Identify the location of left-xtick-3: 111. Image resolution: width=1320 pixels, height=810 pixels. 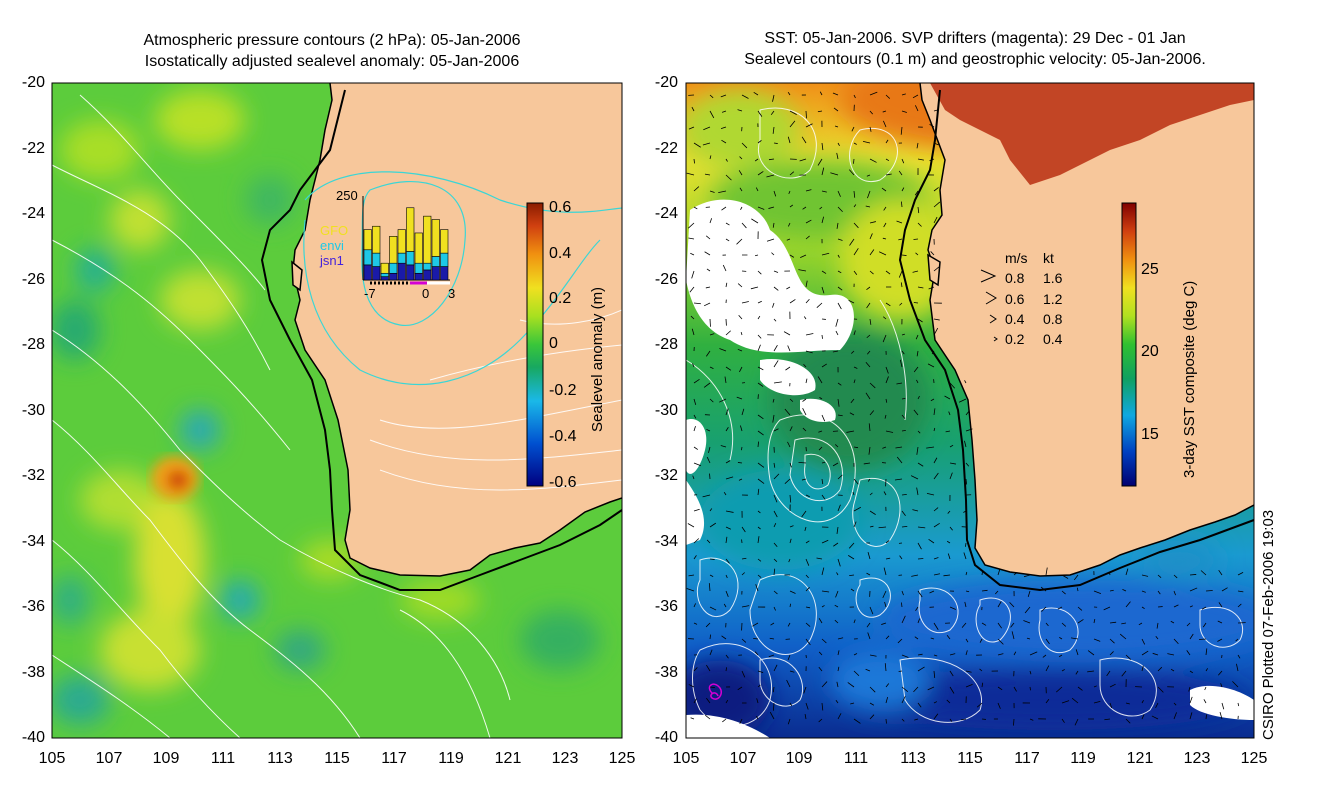
(223, 758).